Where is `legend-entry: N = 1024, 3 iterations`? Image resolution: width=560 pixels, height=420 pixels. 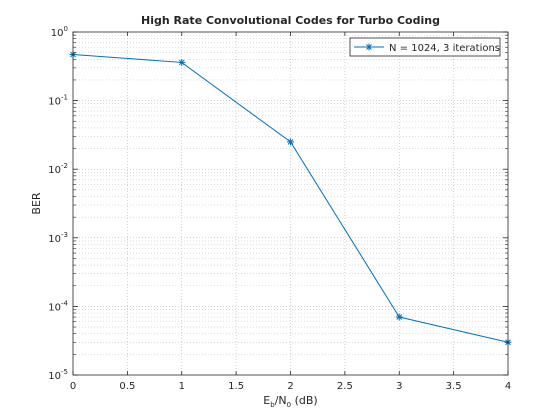 legend-entry: N = 1024, 3 iterations is located at coordinates (444, 48).